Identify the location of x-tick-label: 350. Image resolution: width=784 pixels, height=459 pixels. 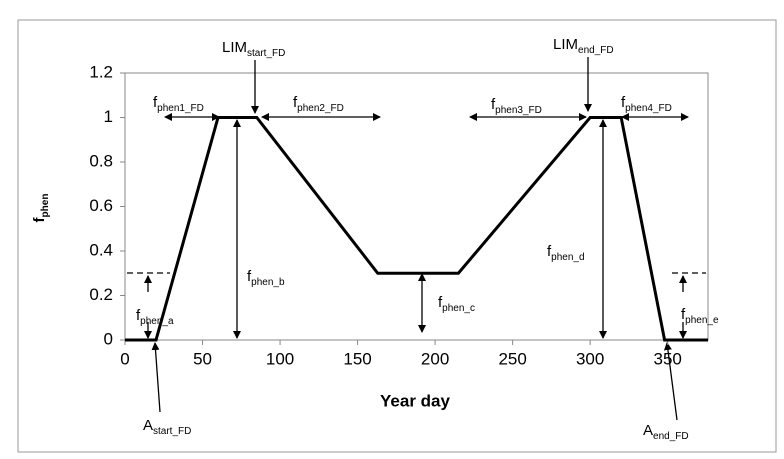
(667, 358).